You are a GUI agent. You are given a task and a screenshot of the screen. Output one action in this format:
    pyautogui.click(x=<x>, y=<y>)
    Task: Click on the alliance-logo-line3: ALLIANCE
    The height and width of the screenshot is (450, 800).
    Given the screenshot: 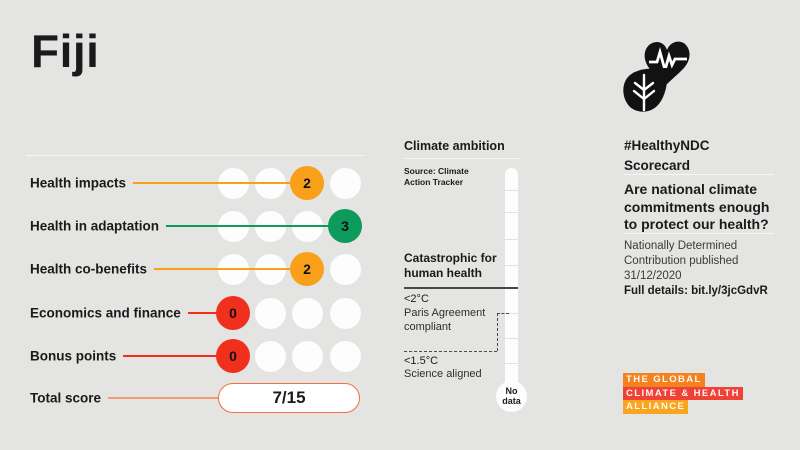 What is the action you would take?
    pyautogui.click(x=656, y=407)
    